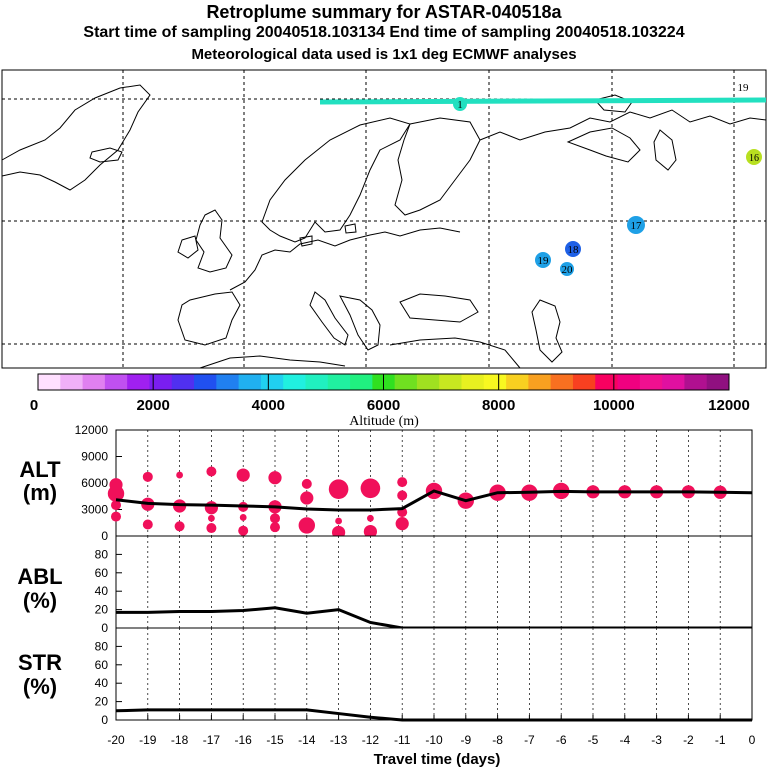 This screenshot has width=768, height=768. I want to click on x-tick-label: -8, so click(497, 740).